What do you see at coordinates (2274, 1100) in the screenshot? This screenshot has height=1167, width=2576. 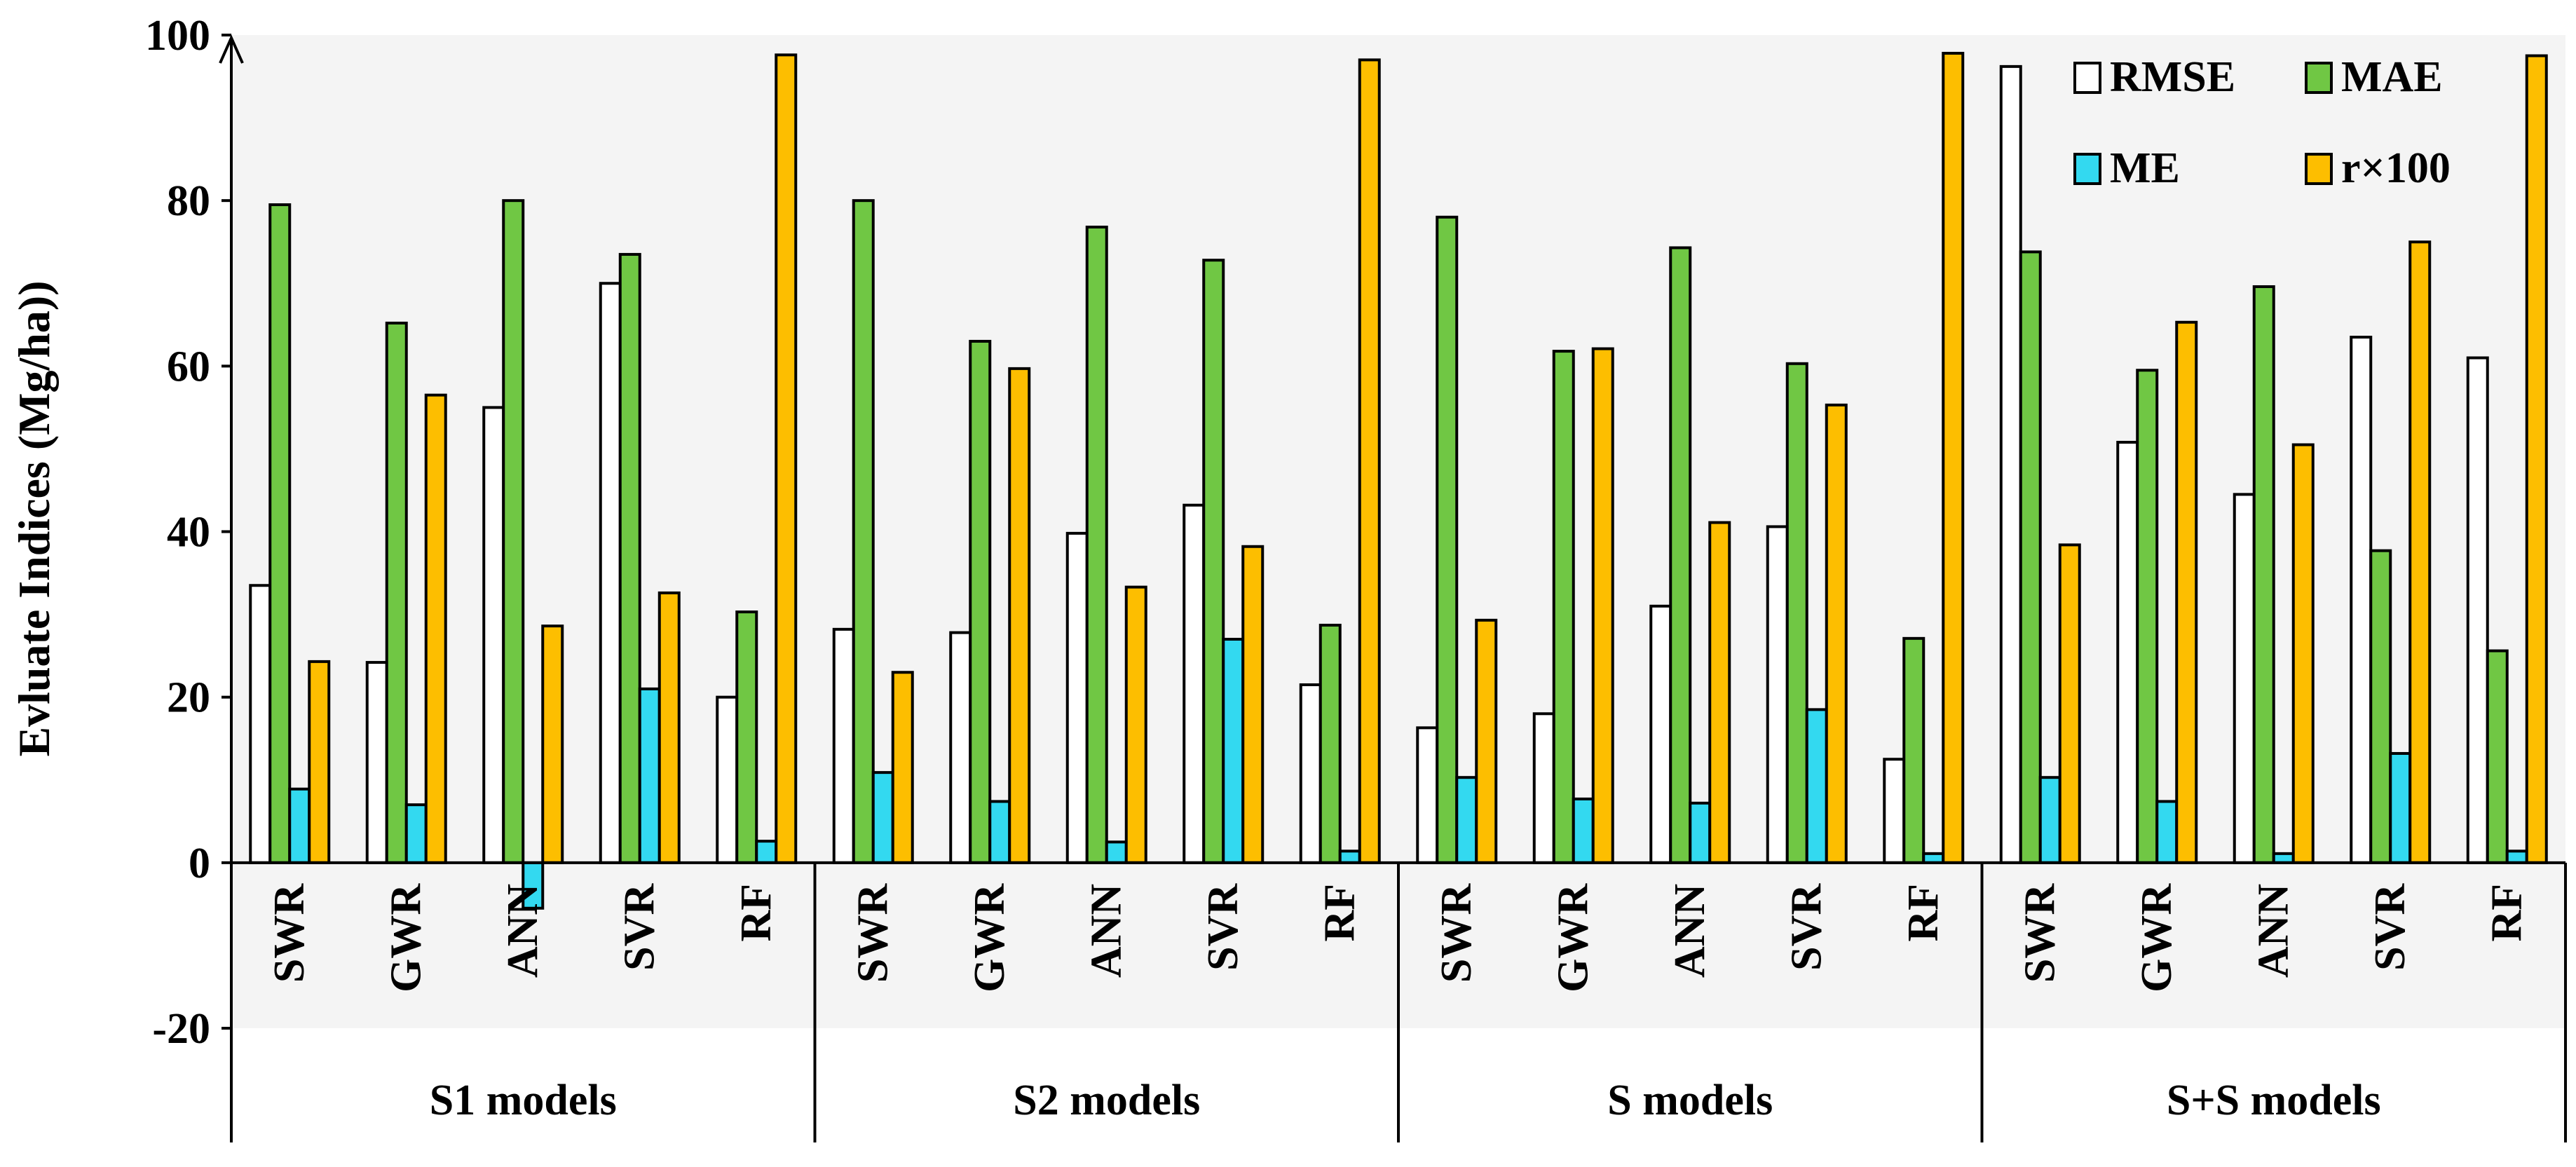 I see `group-label: S+S models` at bounding box center [2274, 1100].